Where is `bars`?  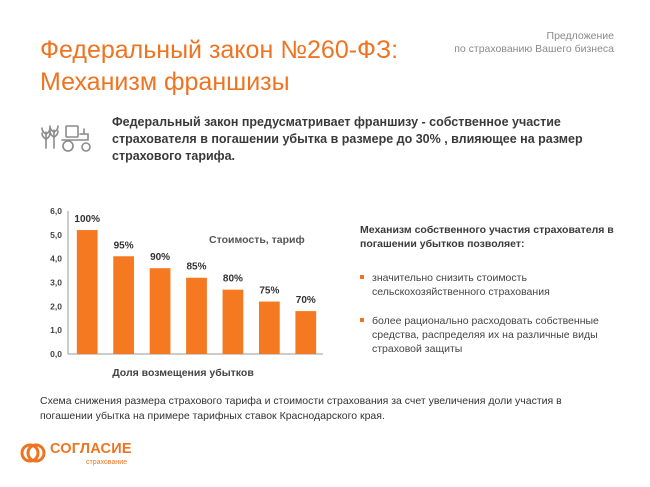 bars is located at coordinates (196, 292).